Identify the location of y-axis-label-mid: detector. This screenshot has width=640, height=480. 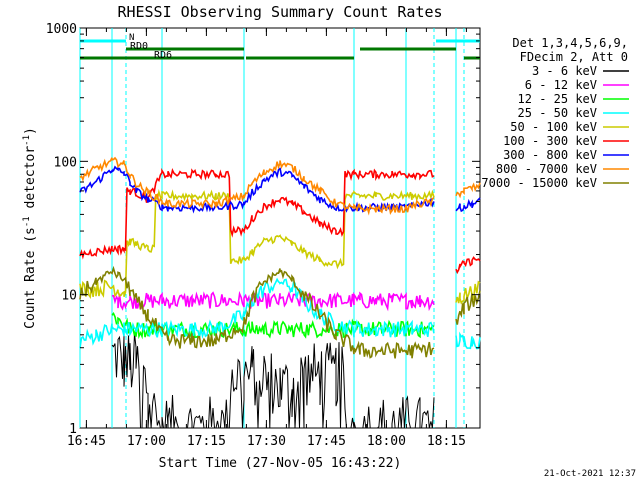
(30, 181).